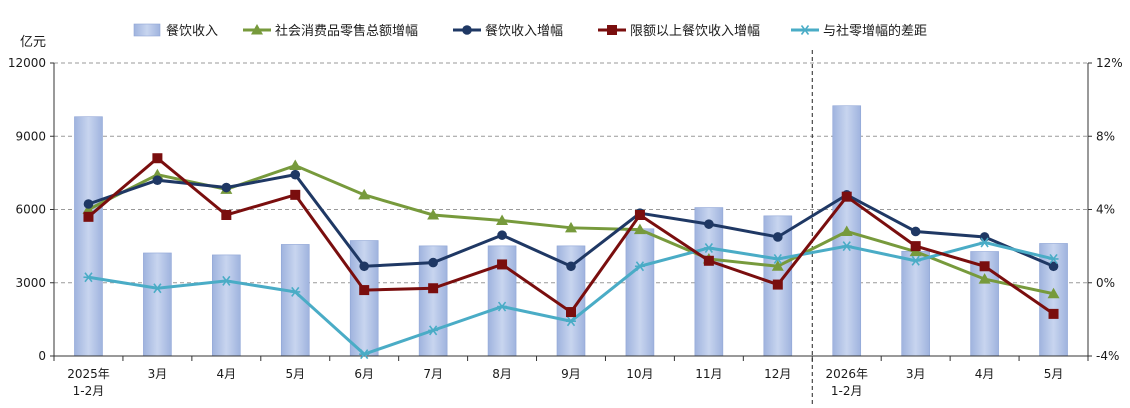 The image size is (1130, 408). Describe the element at coordinates (875, 31) in the screenshot. I see `legend-label: 与社零增幅的差距` at that location.